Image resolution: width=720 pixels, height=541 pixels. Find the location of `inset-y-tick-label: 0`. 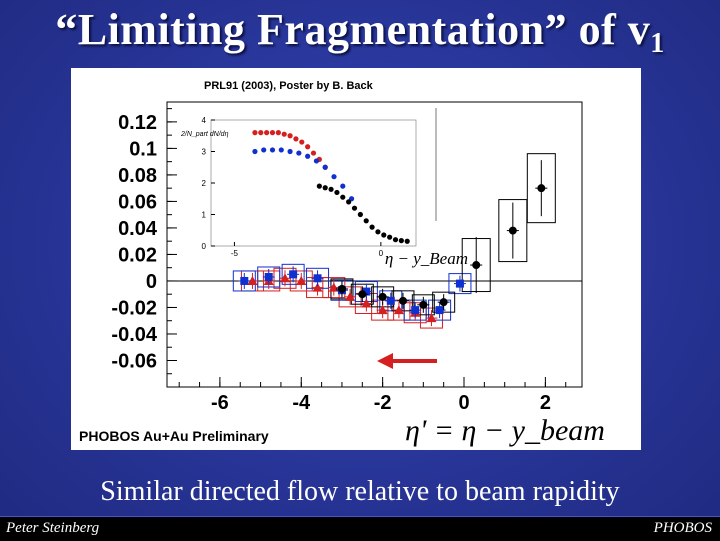

inset-y-tick-label: 0 is located at coordinates (204, 246).